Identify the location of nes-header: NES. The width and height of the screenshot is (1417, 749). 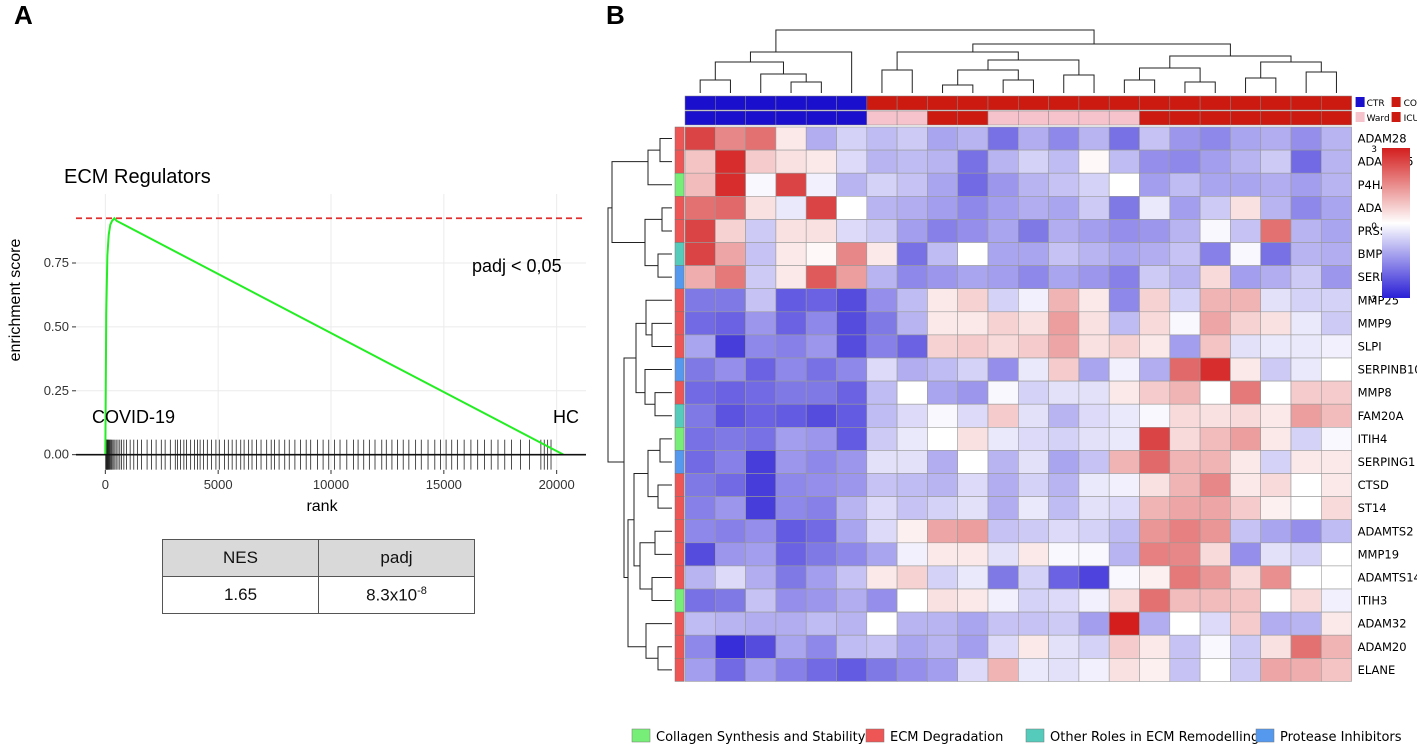
(240, 558).